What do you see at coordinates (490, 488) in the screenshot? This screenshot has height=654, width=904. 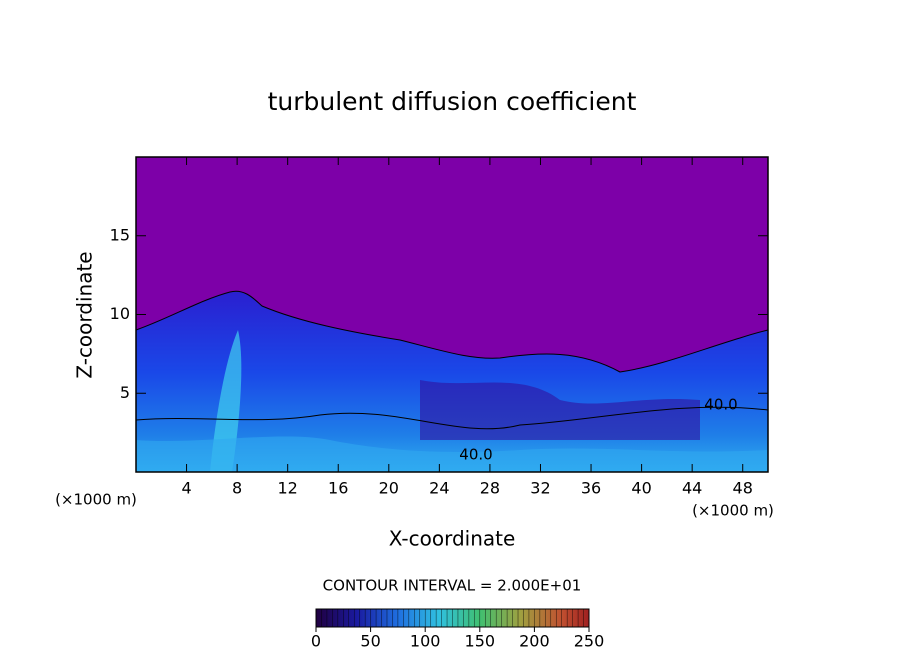 I see `x-tick-label: 28` at bounding box center [490, 488].